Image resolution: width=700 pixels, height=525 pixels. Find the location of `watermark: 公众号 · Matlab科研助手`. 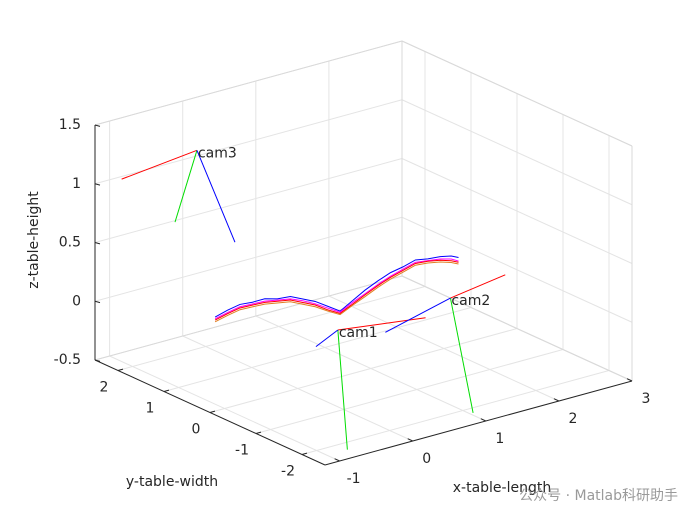

watermark: 公众号 · Matlab科研助手 is located at coordinates (598, 496).